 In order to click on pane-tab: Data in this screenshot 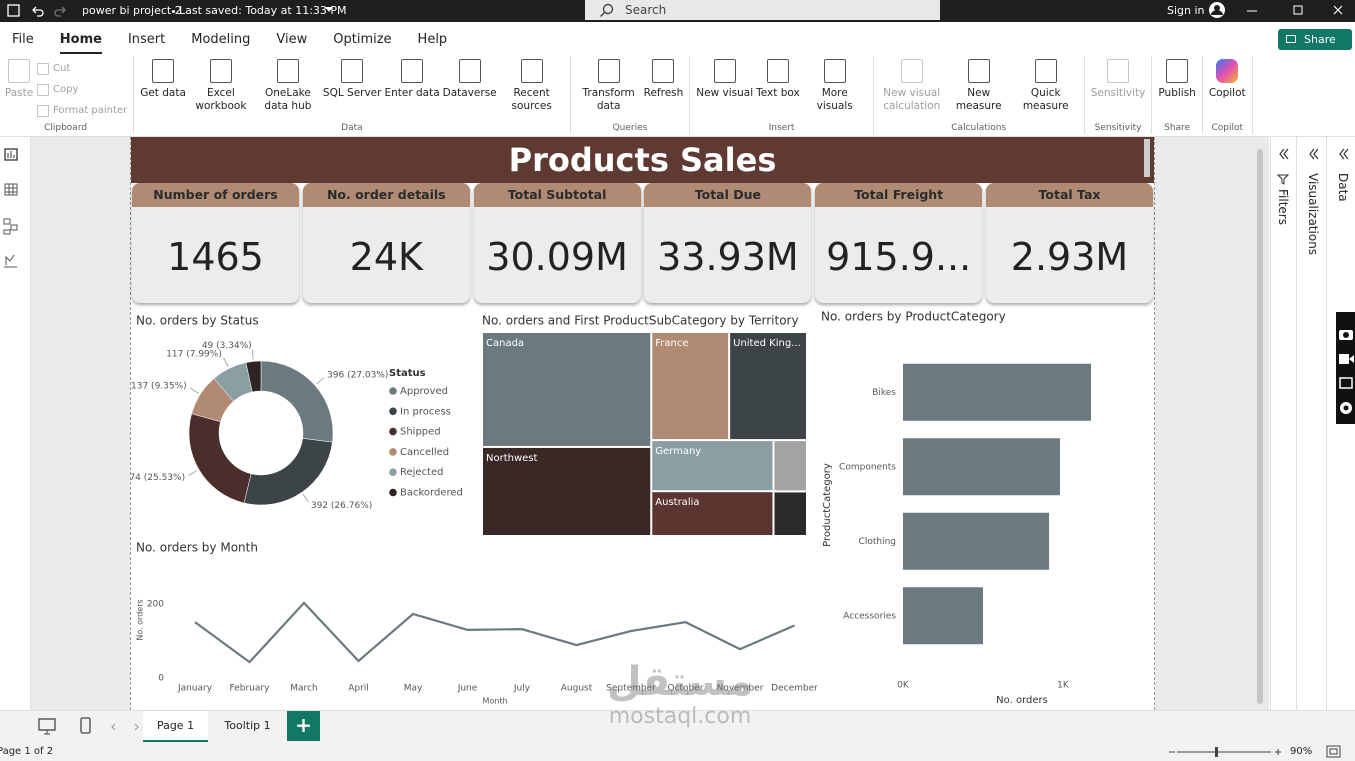, I will do `click(1343, 187)`.